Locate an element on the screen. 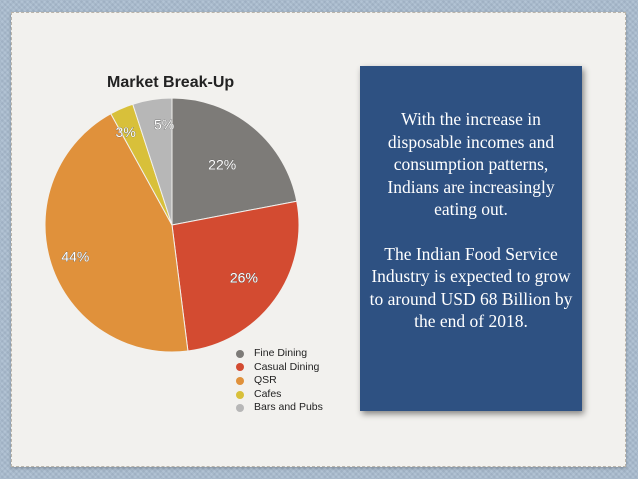 The image size is (638, 479). pie-label-qsr: 44% is located at coordinates (75, 256).